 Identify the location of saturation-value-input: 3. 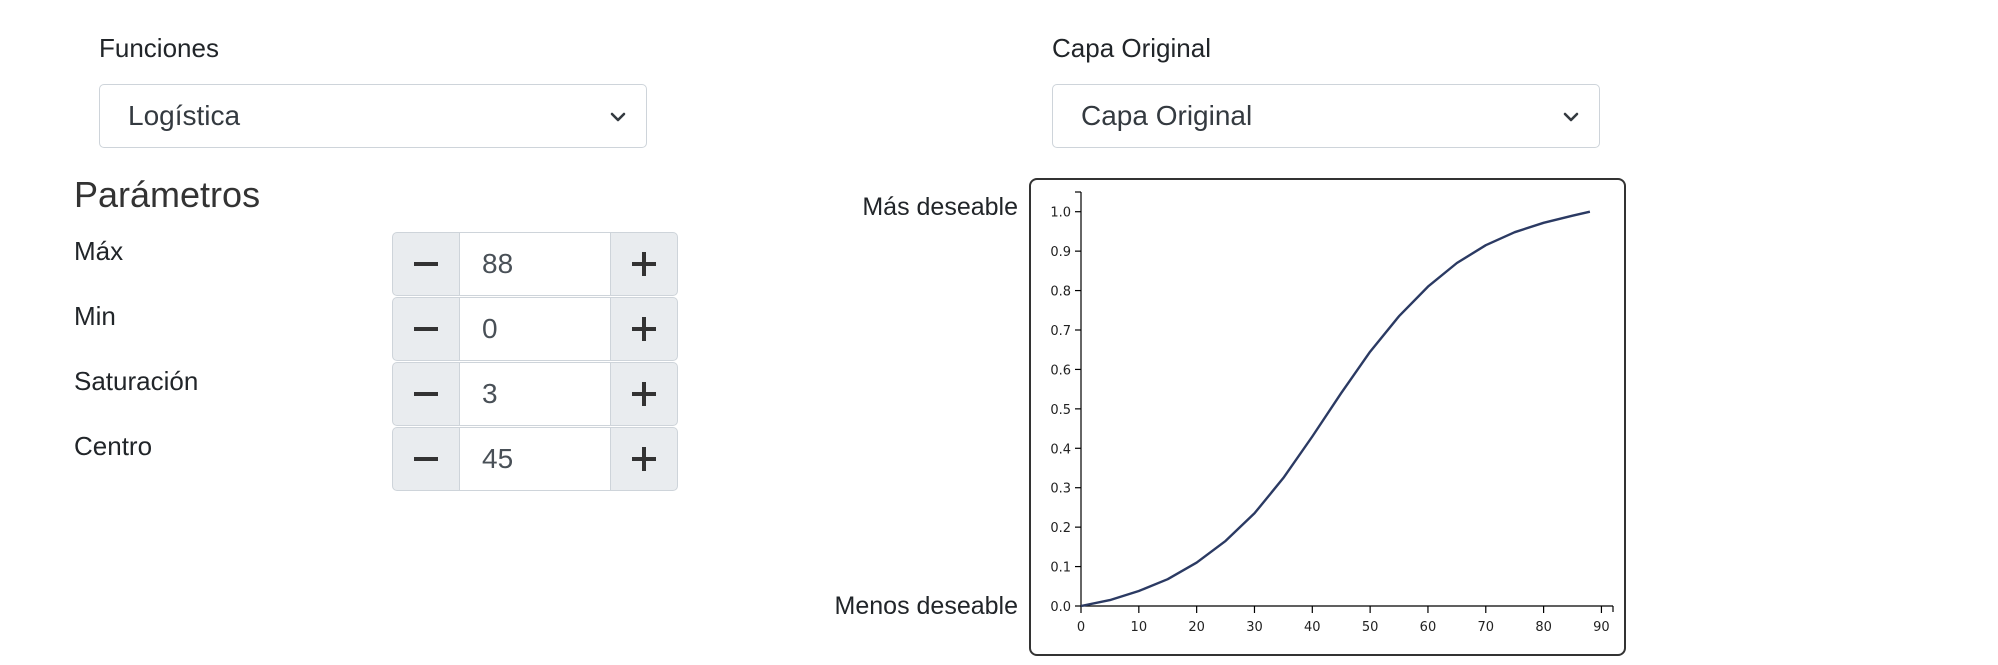
(535, 394).